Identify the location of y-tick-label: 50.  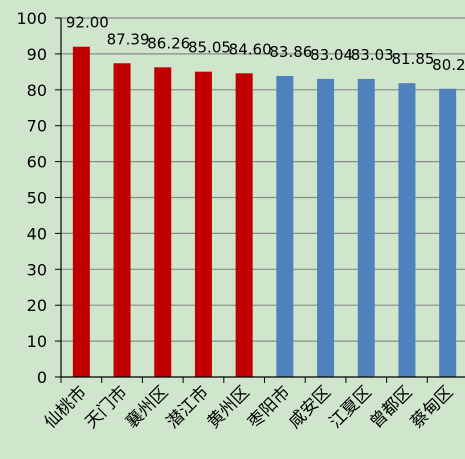
(37, 198).